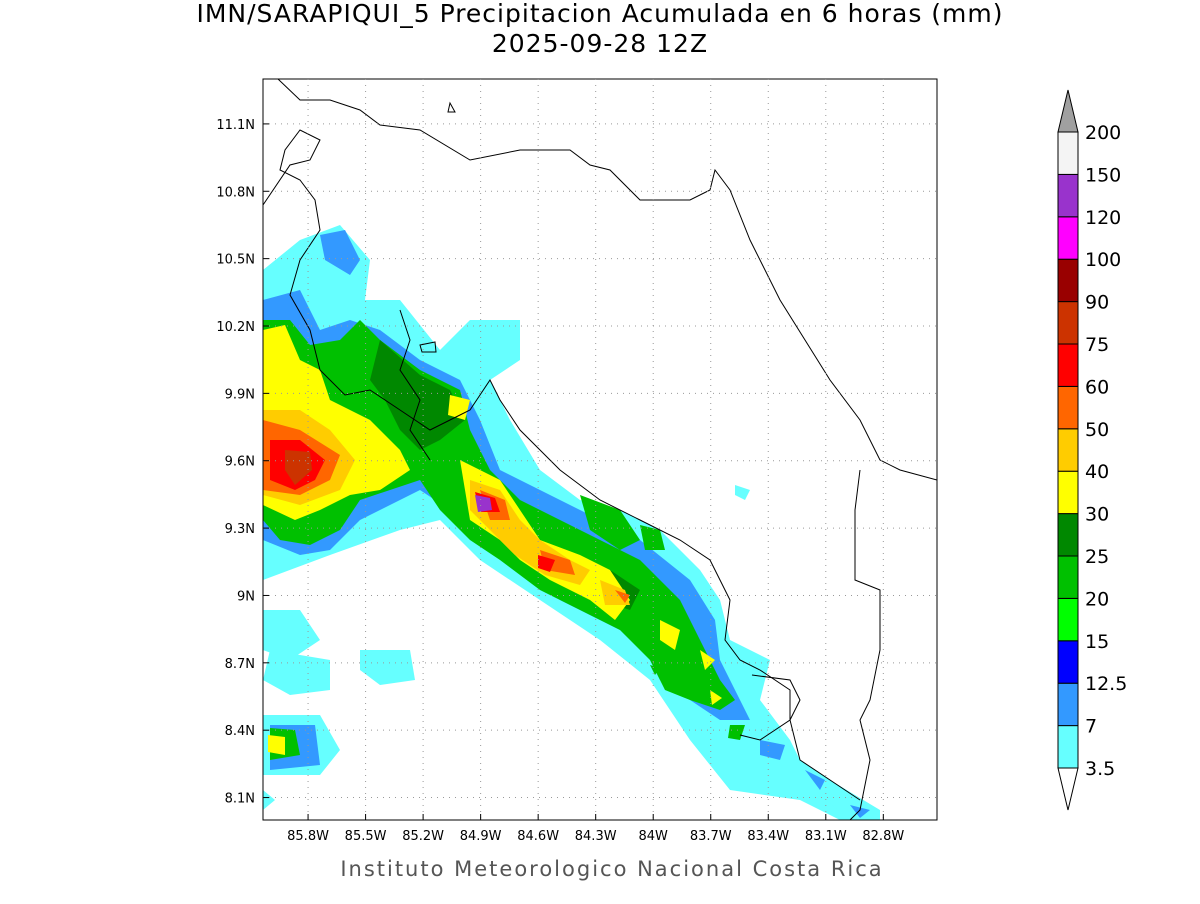  What do you see at coordinates (235, 192) in the screenshot?
I see `y-tick-label: 10.8N` at bounding box center [235, 192].